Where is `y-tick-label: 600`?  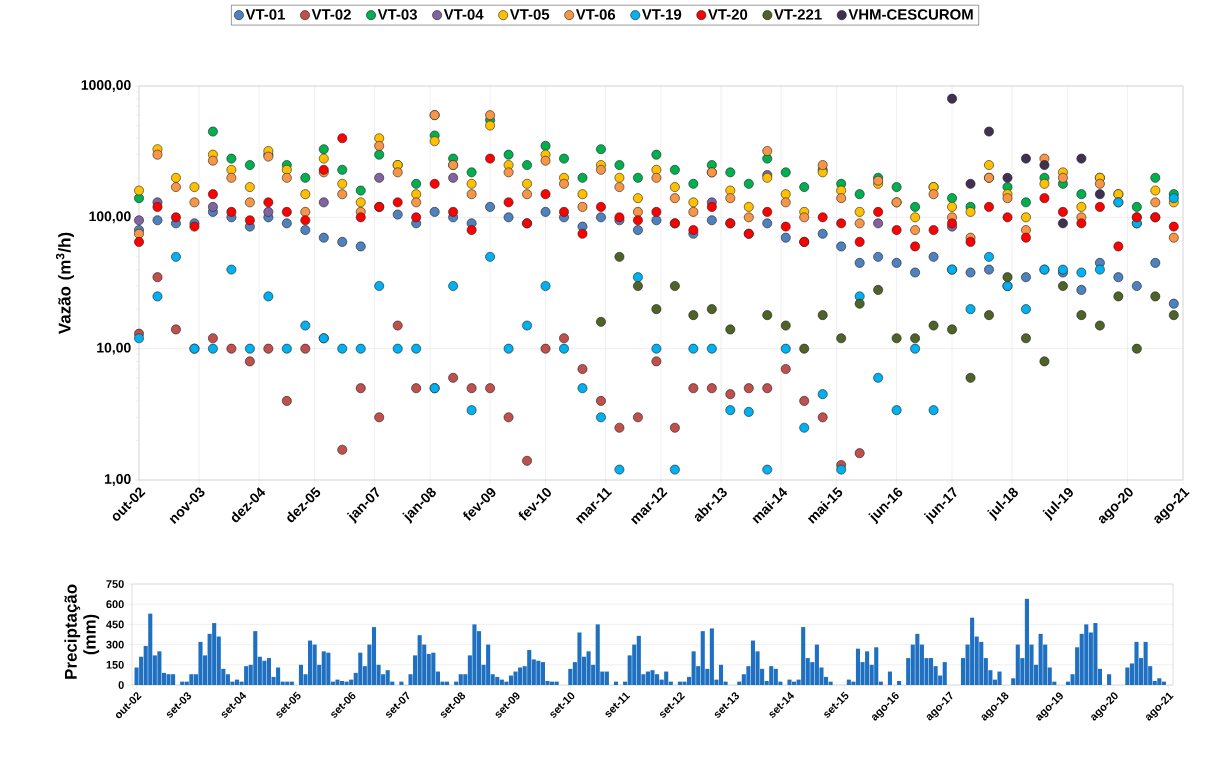 y-tick-label: 600 is located at coordinates (115, 604).